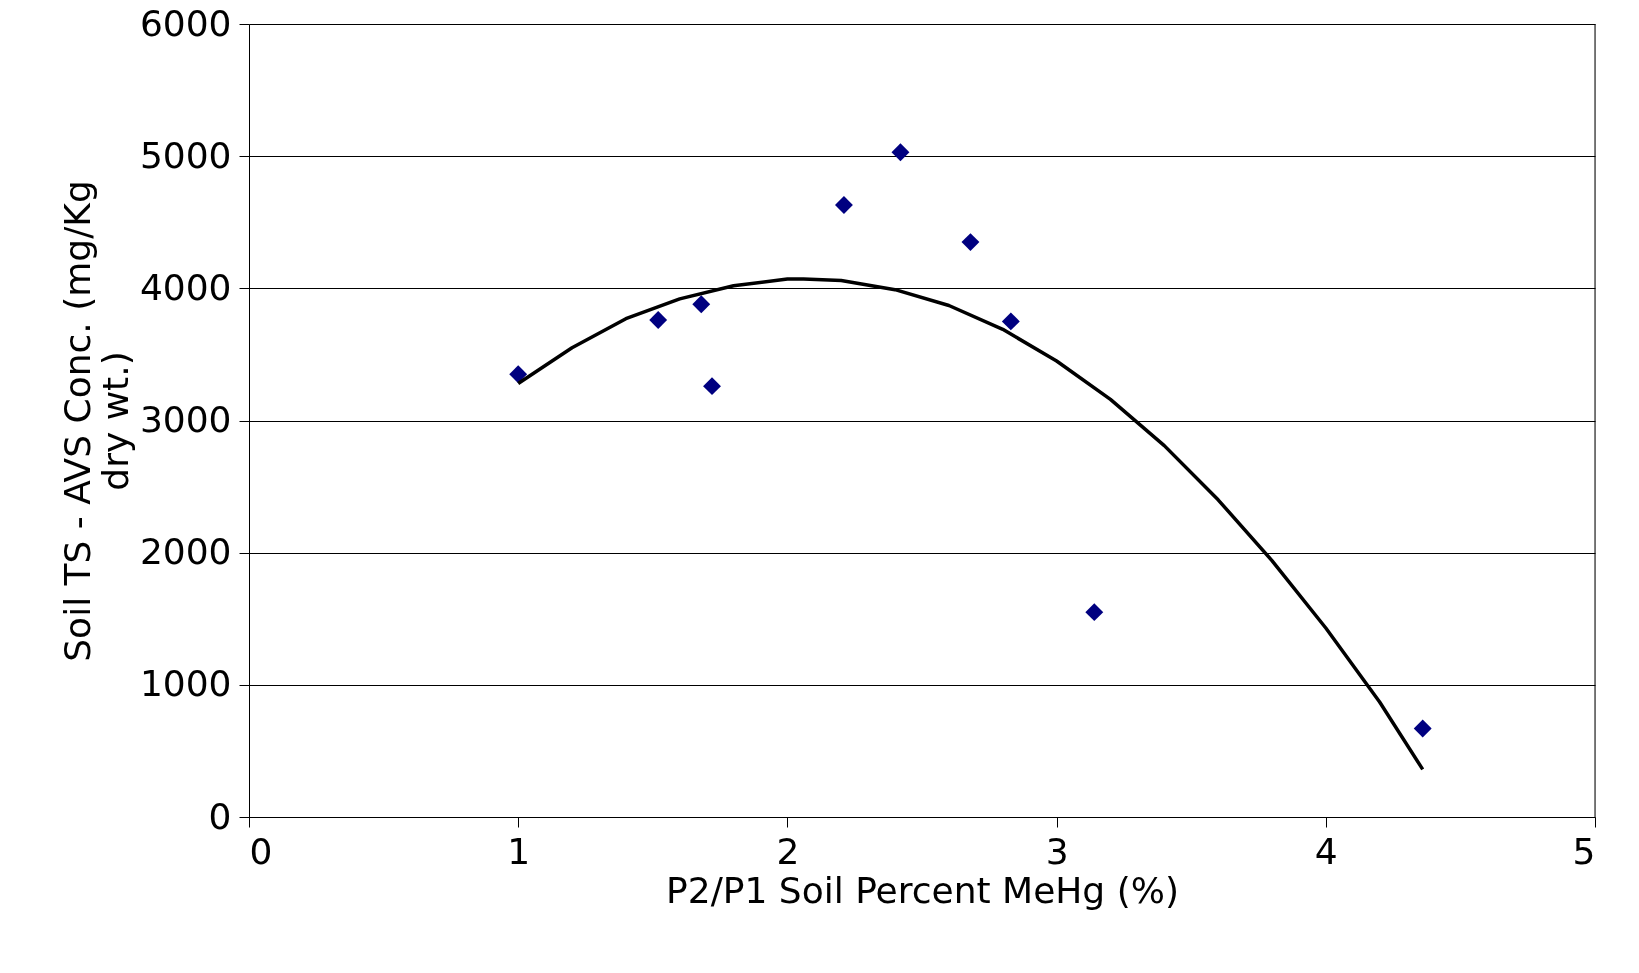  What do you see at coordinates (1057, 851) in the screenshot?
I see `x-tick-label: 3` at bounding box center [1057, 851].